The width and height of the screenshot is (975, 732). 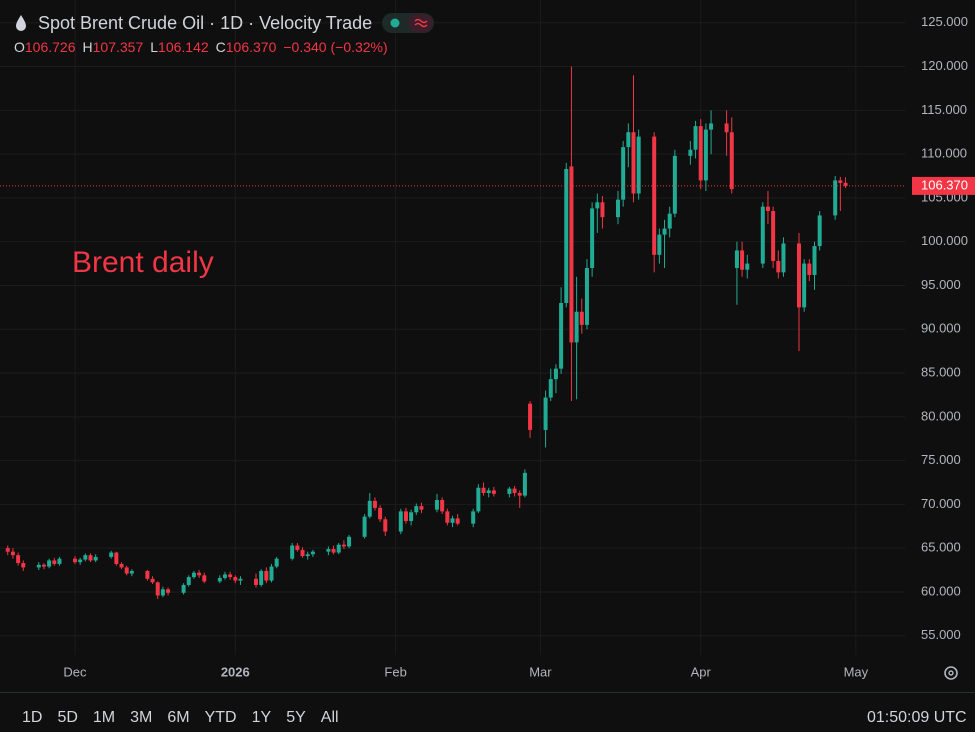 I want to click on settings-icon, so click(x=951, y=673).